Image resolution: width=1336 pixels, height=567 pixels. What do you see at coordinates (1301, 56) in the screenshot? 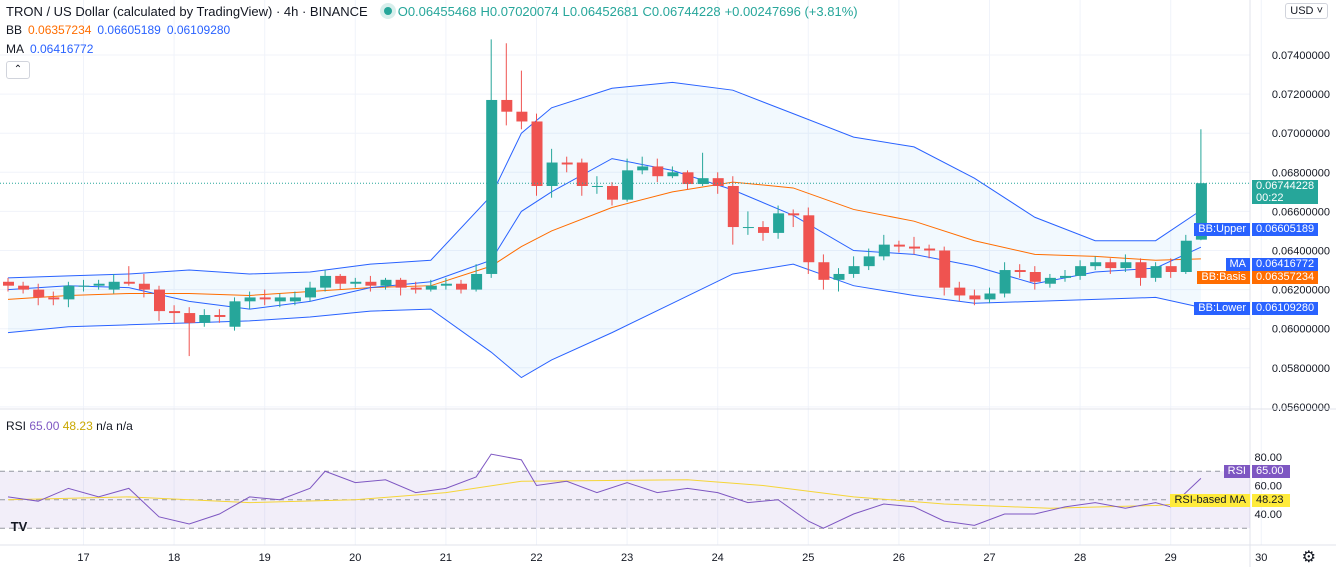
I see `price-tick-label: 0.07400000` at bounding box center [1301, 56].